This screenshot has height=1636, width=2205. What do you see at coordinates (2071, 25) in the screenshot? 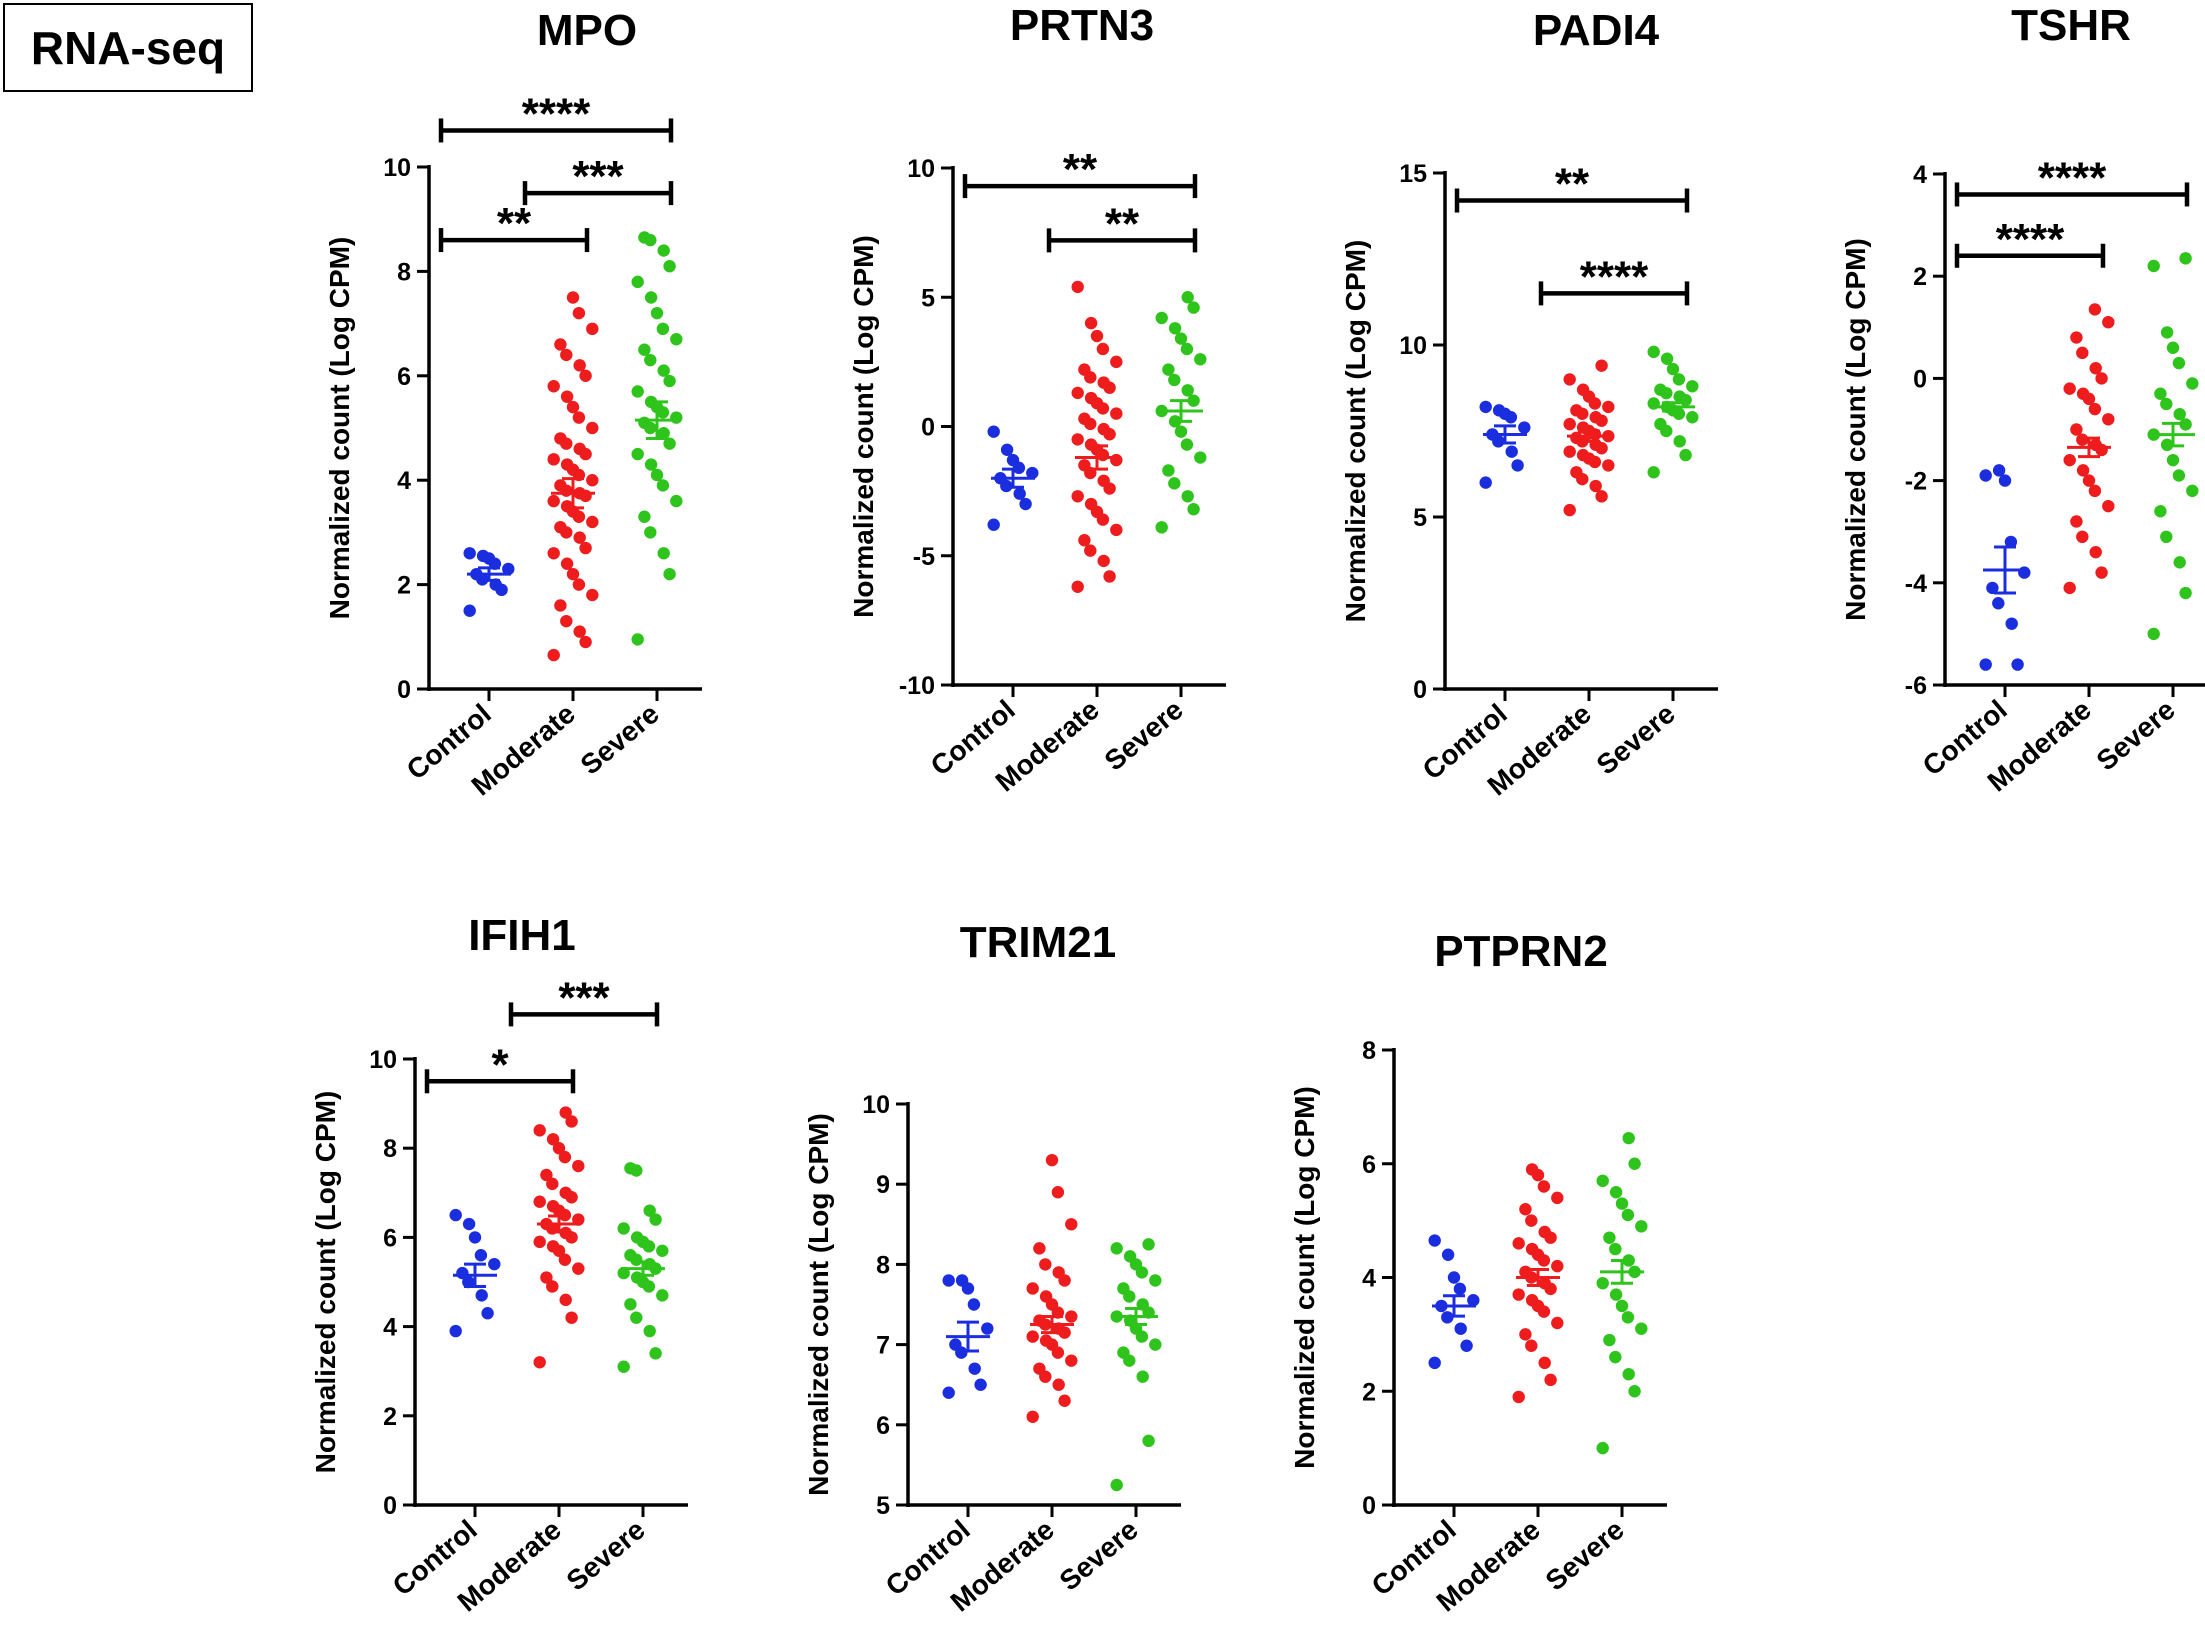
I see `chart-title: TSHR` at bounding box center [2071, 25].